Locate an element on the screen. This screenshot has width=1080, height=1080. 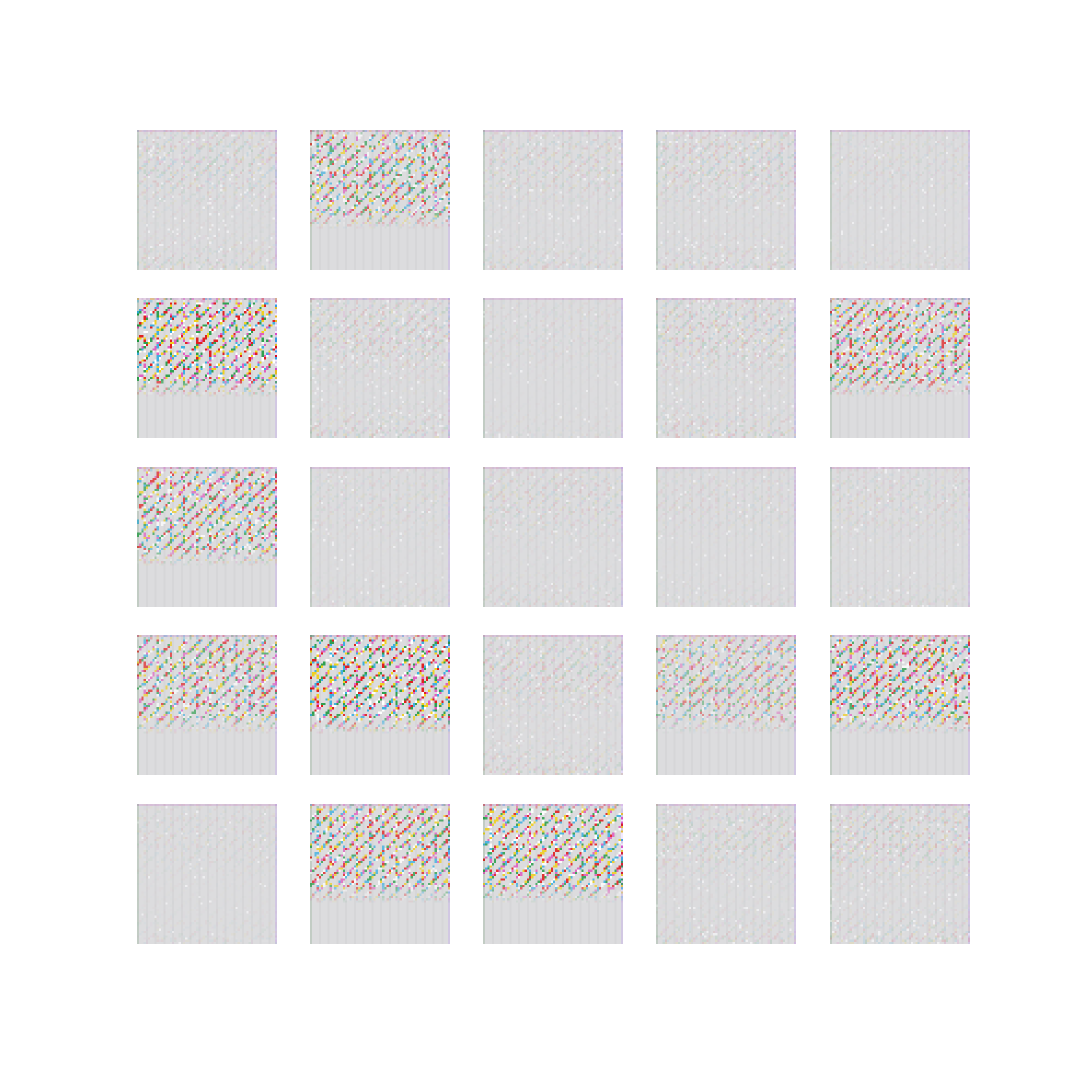
sample-tile-r4-c1 is located at coordinates (207, 705).